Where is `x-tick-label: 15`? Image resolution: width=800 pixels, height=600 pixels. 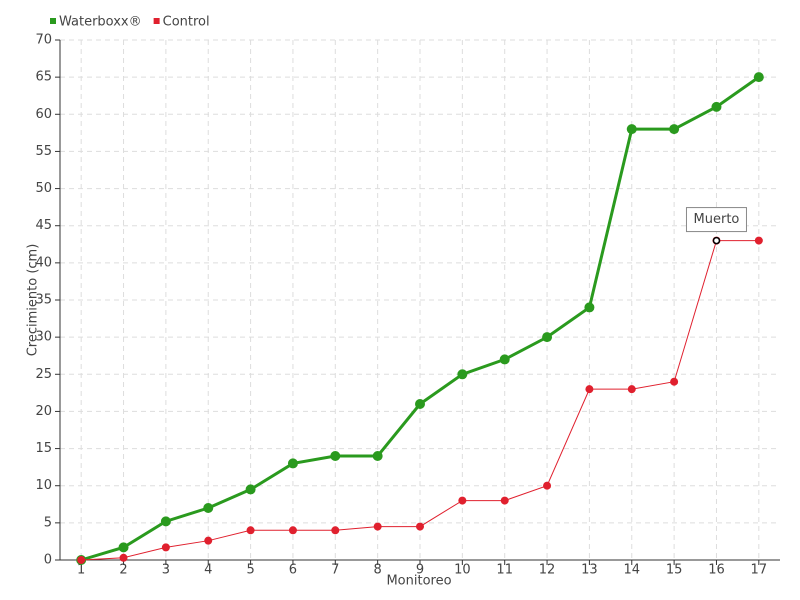
x-tick-label: 15 is located at coordinates (674, 570).